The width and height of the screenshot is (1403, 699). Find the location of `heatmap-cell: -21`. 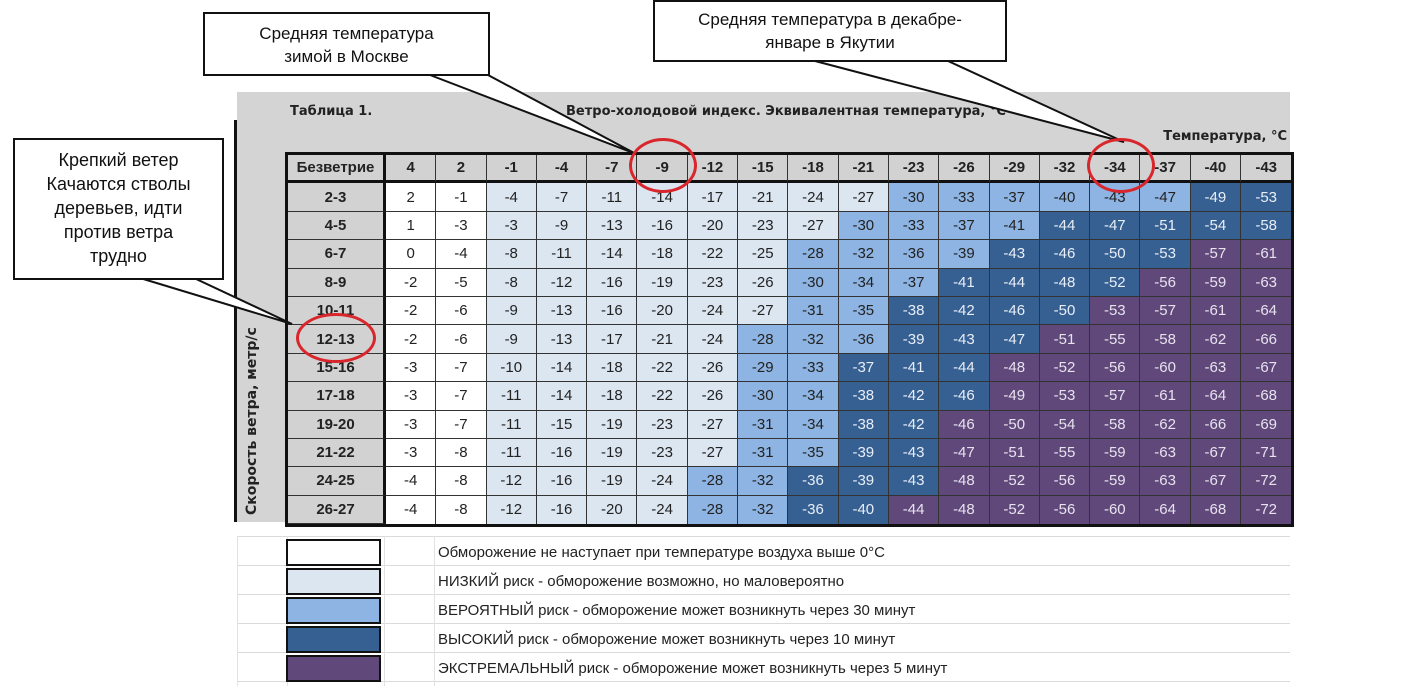

heatmap-cell: -21 is located at coordinates (662, 339).